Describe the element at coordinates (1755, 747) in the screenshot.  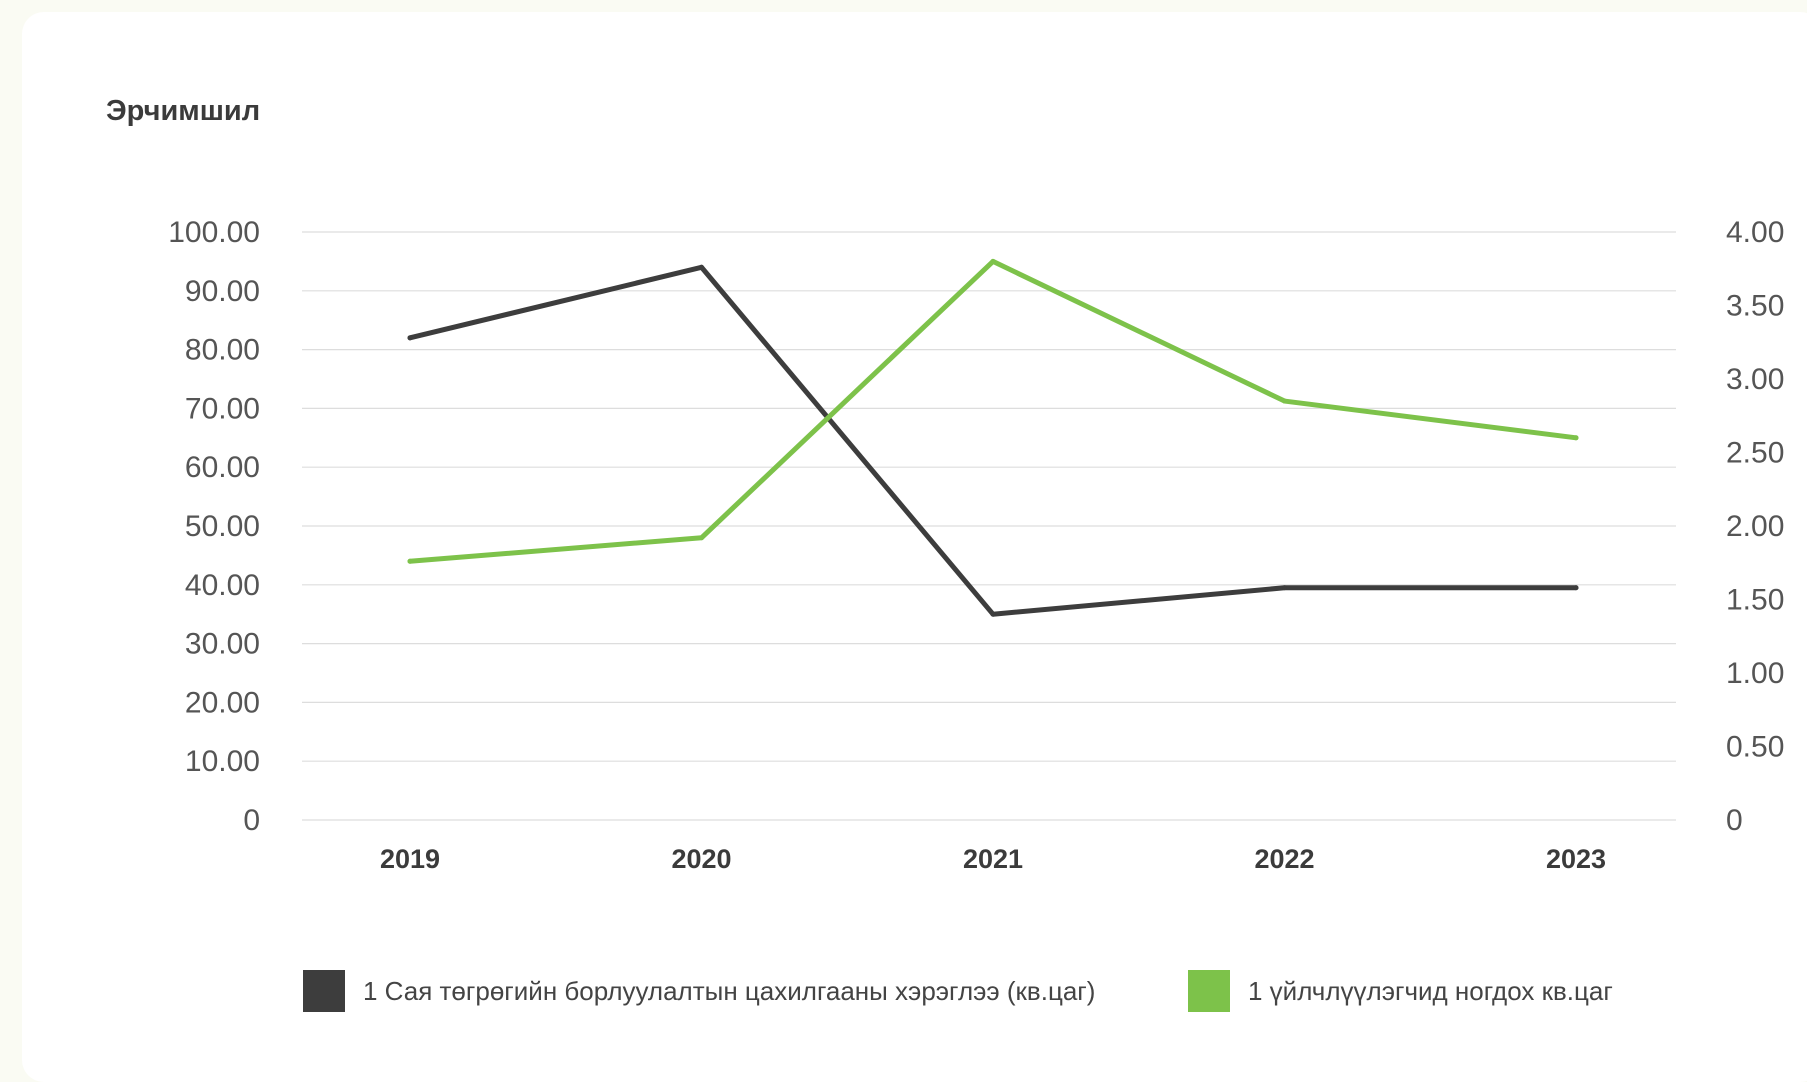
I see `y-right-tick-label: 0.50` at that location.